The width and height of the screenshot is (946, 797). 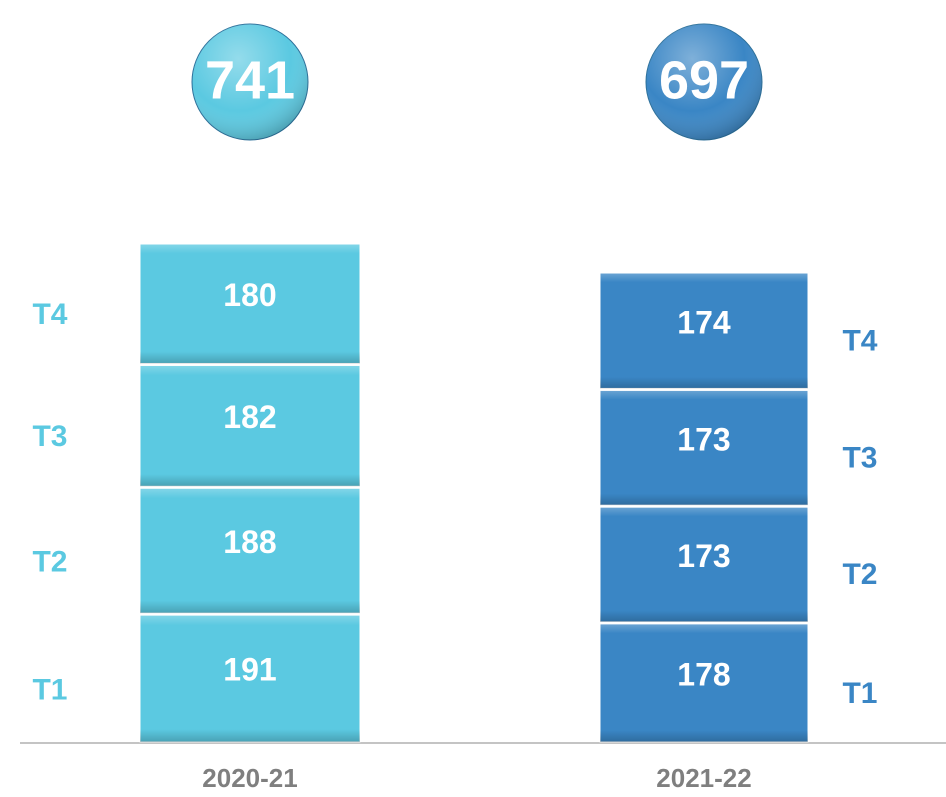 What do you see at coordinates (249, 417) in the screenshot?
I see `segment-label: 182` at bounding box center [249, 417].